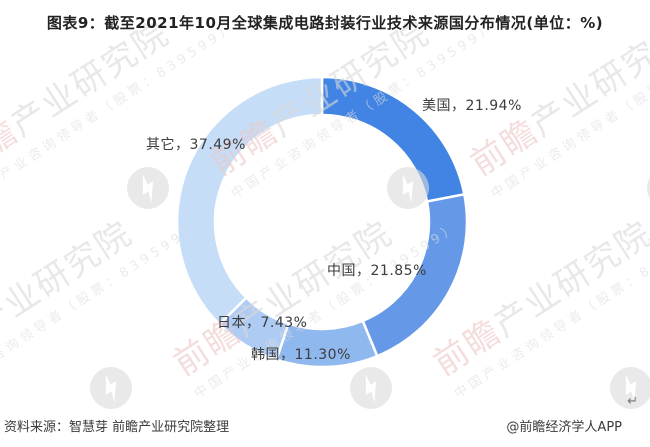 Image resolution: width=650 pixels, height=447 pixels. What do you see at coordinates (249, 200) in the screenshot?
I see `donut-segment-其它` at bounding box center [249, 200].